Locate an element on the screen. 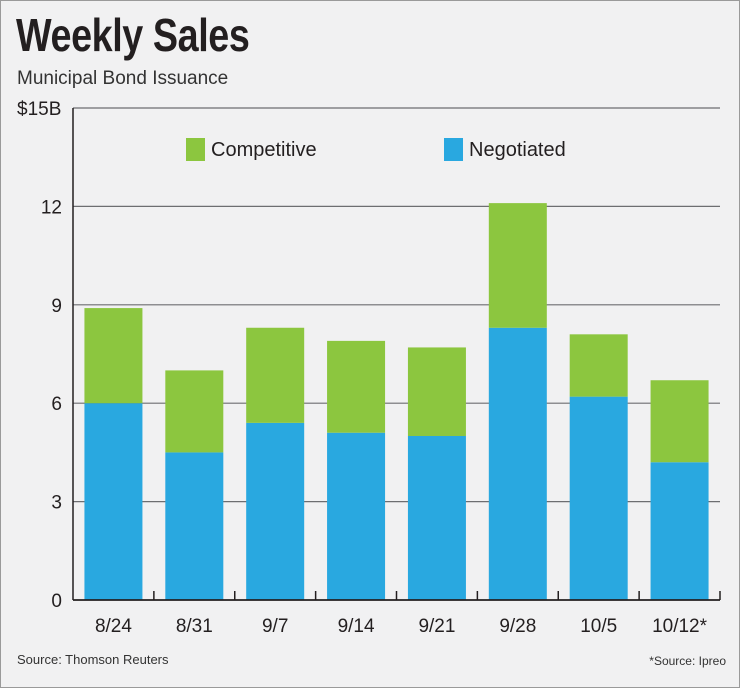  x-tick-label: 8/31 is located at coordinates (194, 626).